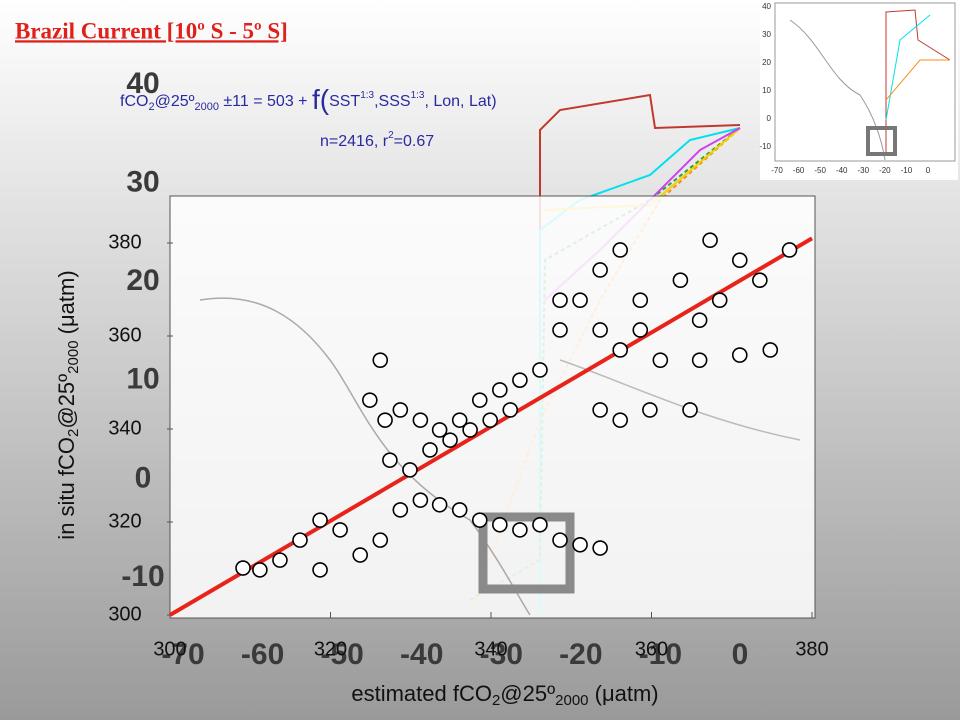 Image resolution: width=960 pixels, height=725 pixels. I want to click on x-tick-label: 360, so click(651, 649).